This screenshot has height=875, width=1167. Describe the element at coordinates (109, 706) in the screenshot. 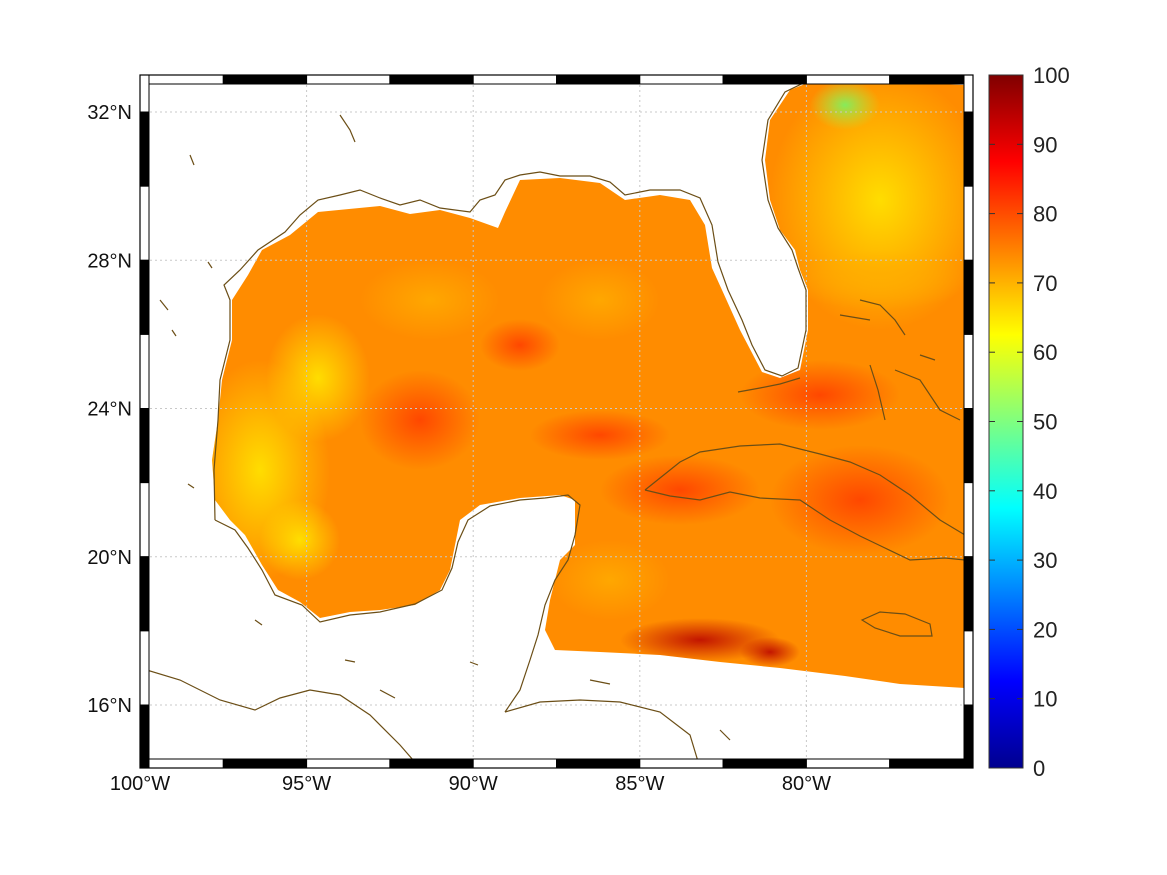

I see `latitude-tick-label: 16°N` at that location.